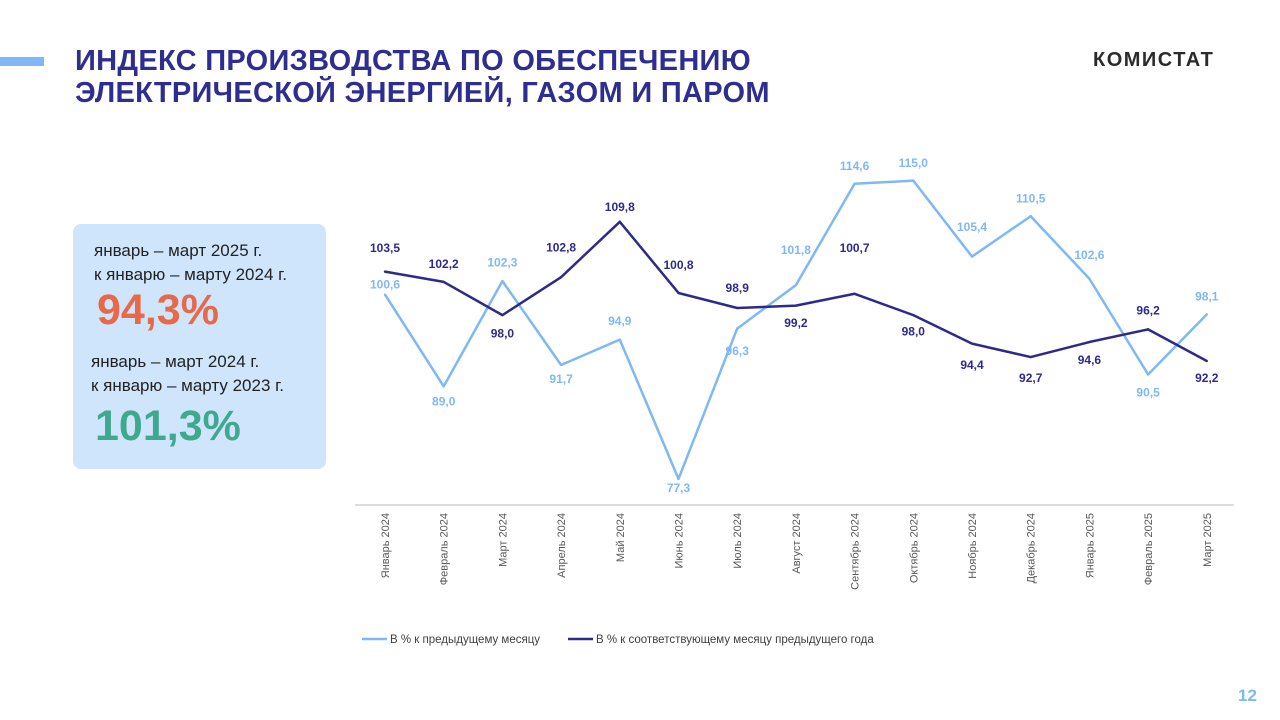  I want to click on data-label: 105,4, so click(972, 227).